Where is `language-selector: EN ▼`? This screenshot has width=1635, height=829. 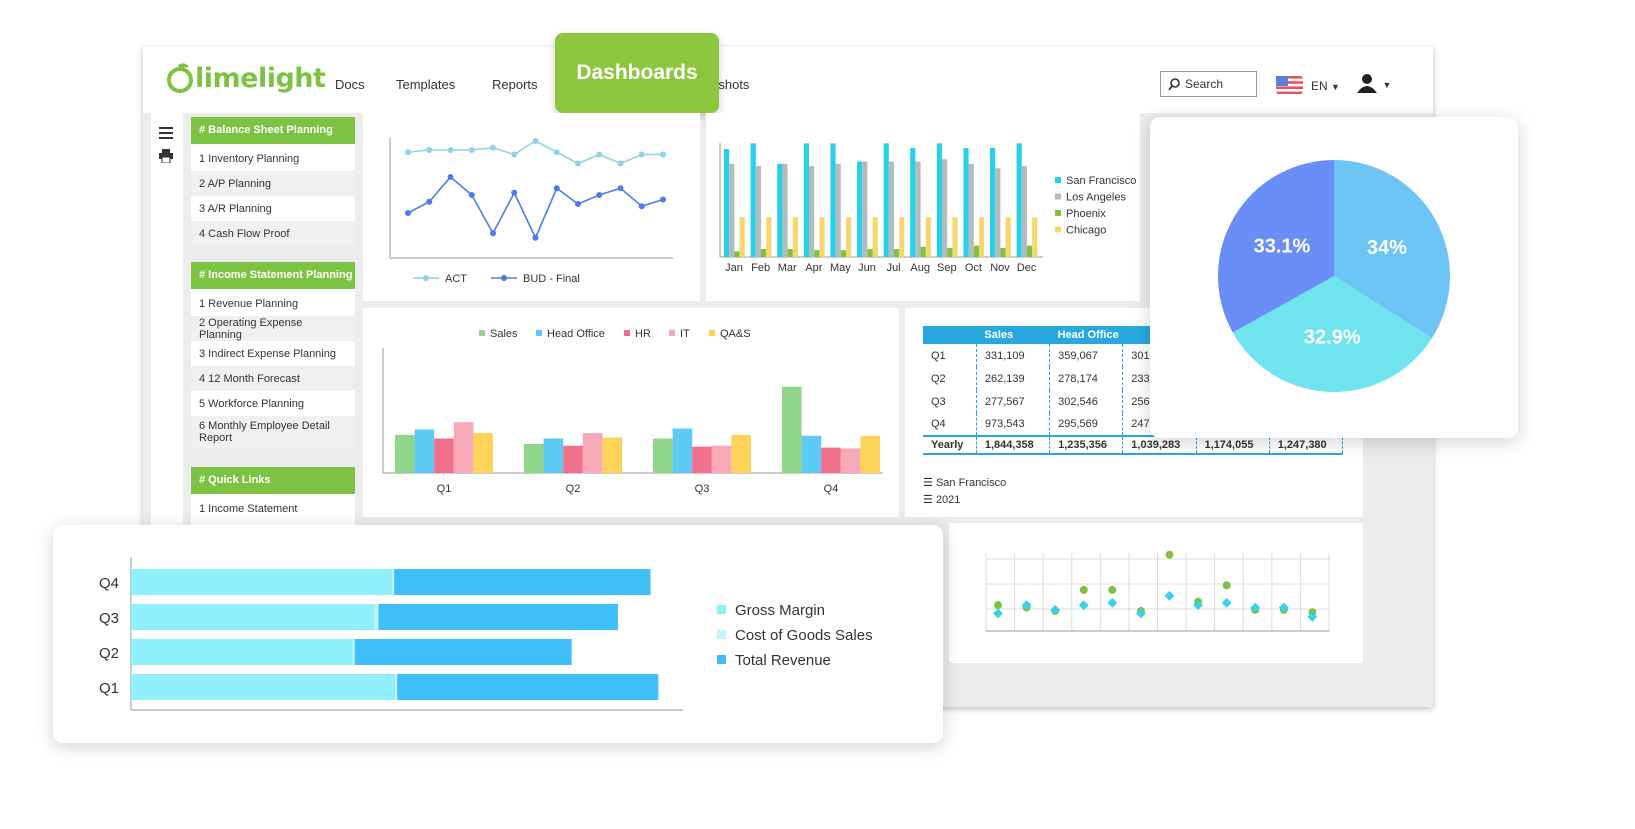 language-selector: EN ▼ is located at coordinates (1325, 86).